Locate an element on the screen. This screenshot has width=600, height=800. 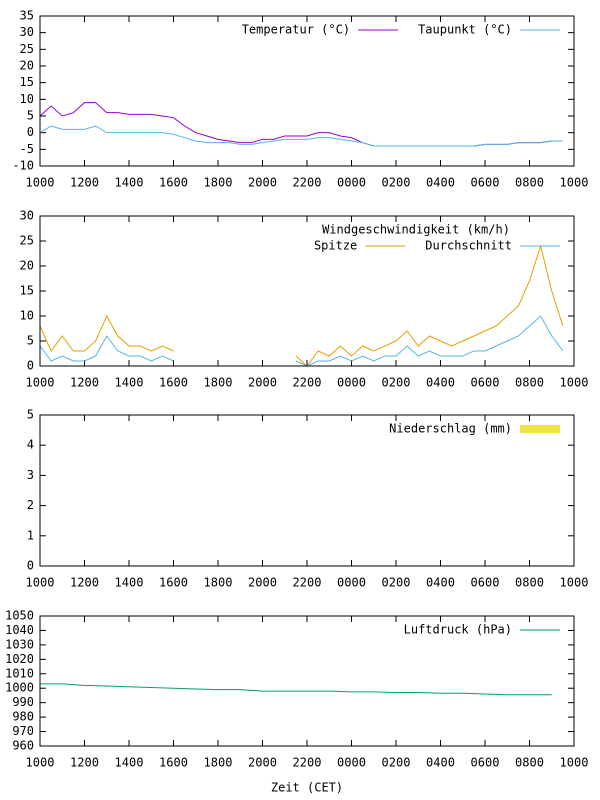
y-tick-label: 980 is located at coordinates (23, 717).